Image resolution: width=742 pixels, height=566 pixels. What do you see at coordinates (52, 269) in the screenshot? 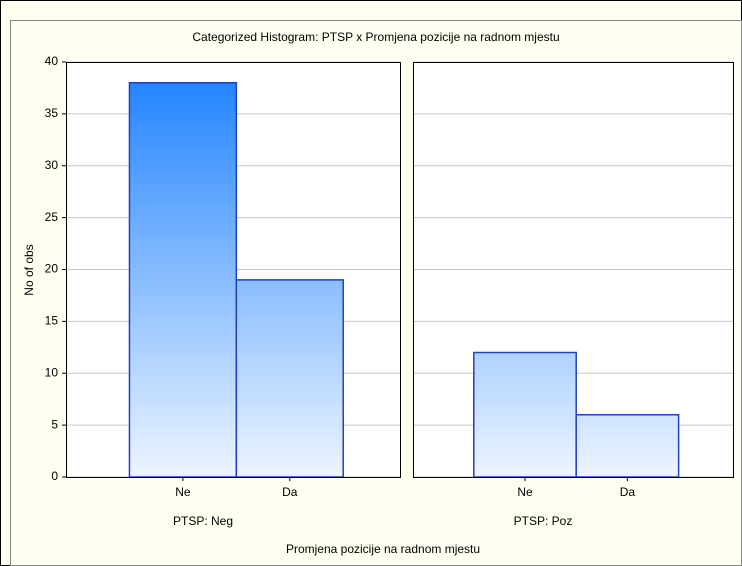
I see `y-tick-label: 20` at bounding box center [52, 269].